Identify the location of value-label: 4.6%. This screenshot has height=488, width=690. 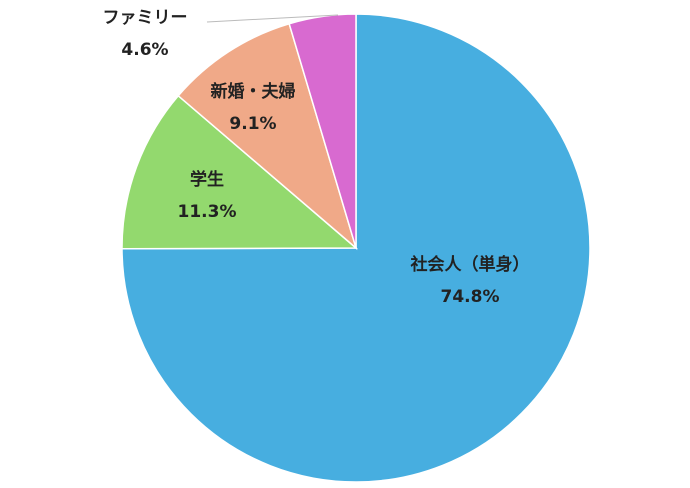
(144, 50).